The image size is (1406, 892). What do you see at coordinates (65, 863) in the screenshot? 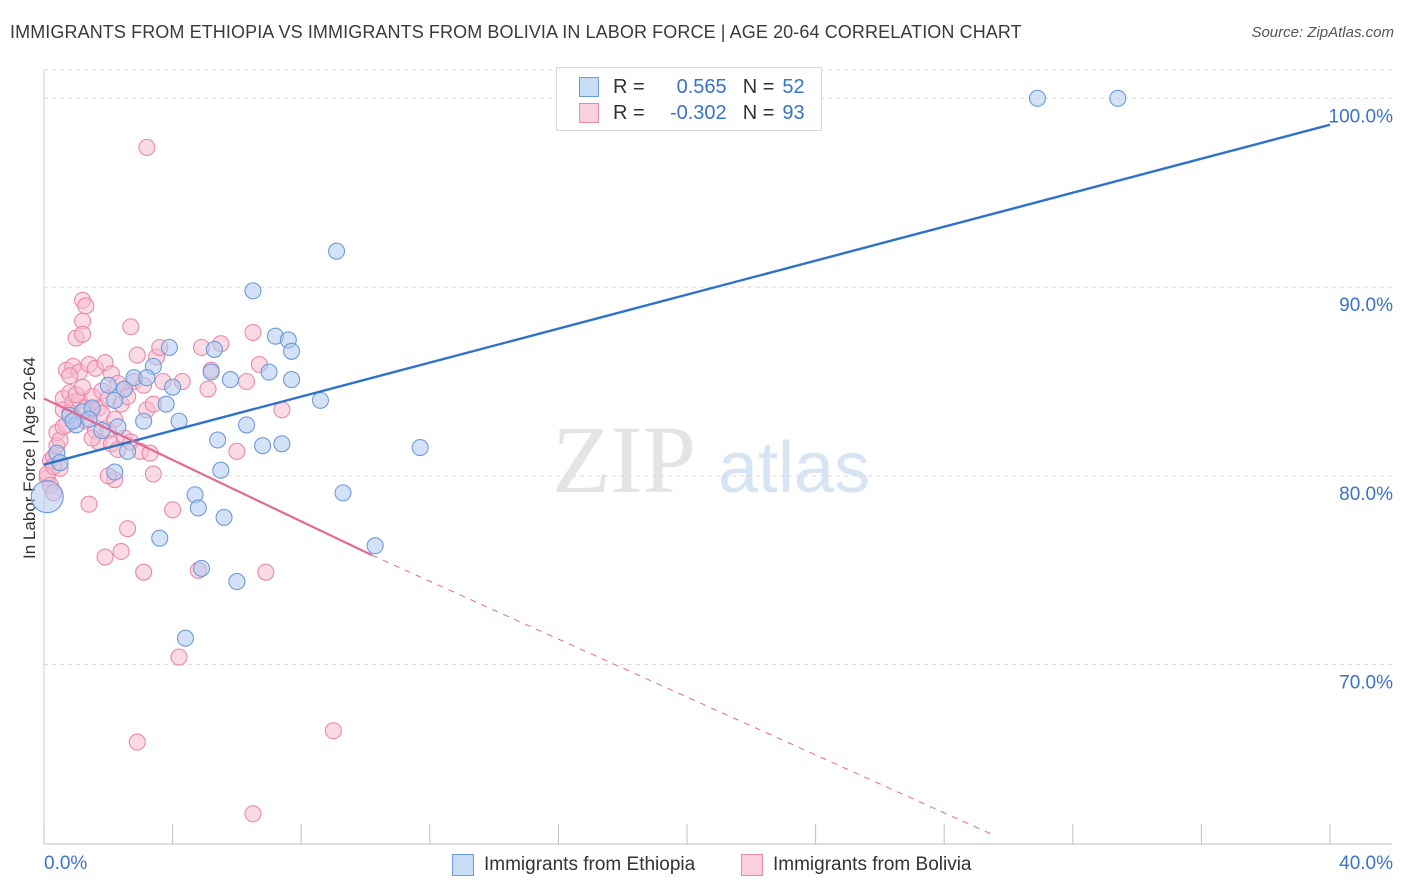
I see `x-tick-label: 0.0%` at bounding box center [65, 863].